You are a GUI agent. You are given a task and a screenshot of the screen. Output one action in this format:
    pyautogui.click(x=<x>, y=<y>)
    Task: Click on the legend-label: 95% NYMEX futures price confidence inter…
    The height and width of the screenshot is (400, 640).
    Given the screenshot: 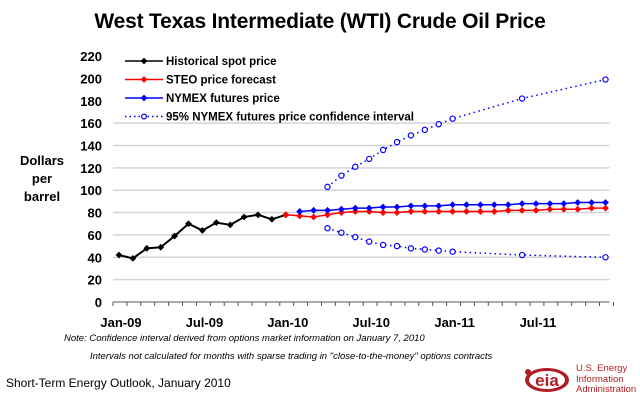 What is the action you would take?
    pyautogui.click(x=290, y=118)
    